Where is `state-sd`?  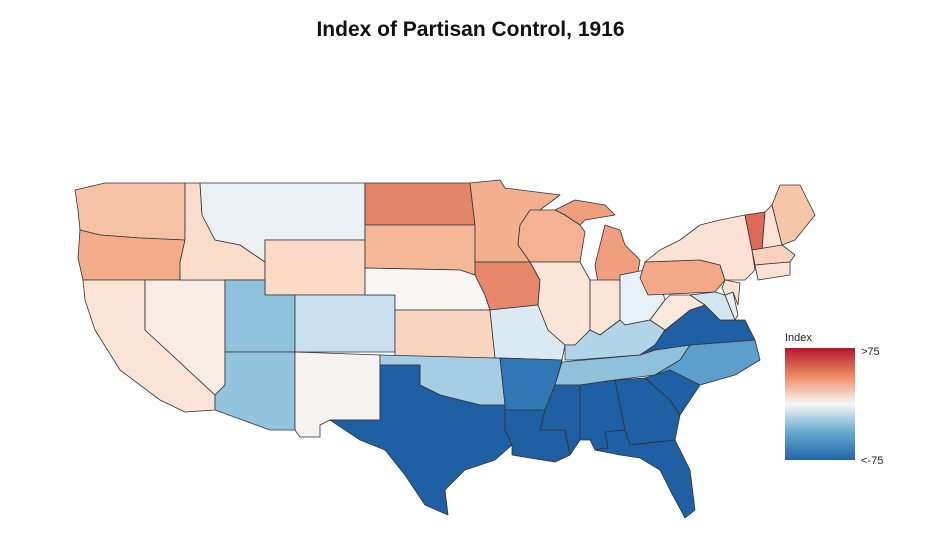 state-sd is located at coordinates (420, 250).